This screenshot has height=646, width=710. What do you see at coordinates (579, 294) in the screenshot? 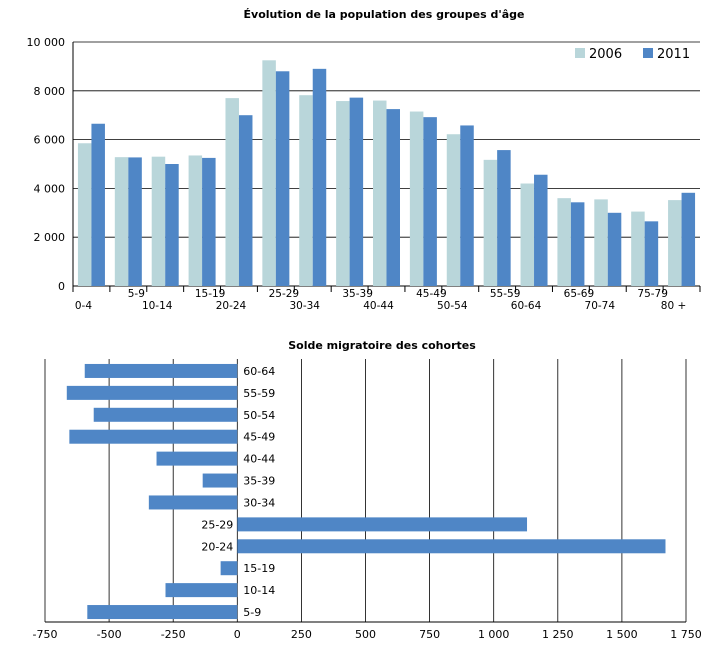
I see `x-category-label: 65-69` at bounding box center [579, 294].